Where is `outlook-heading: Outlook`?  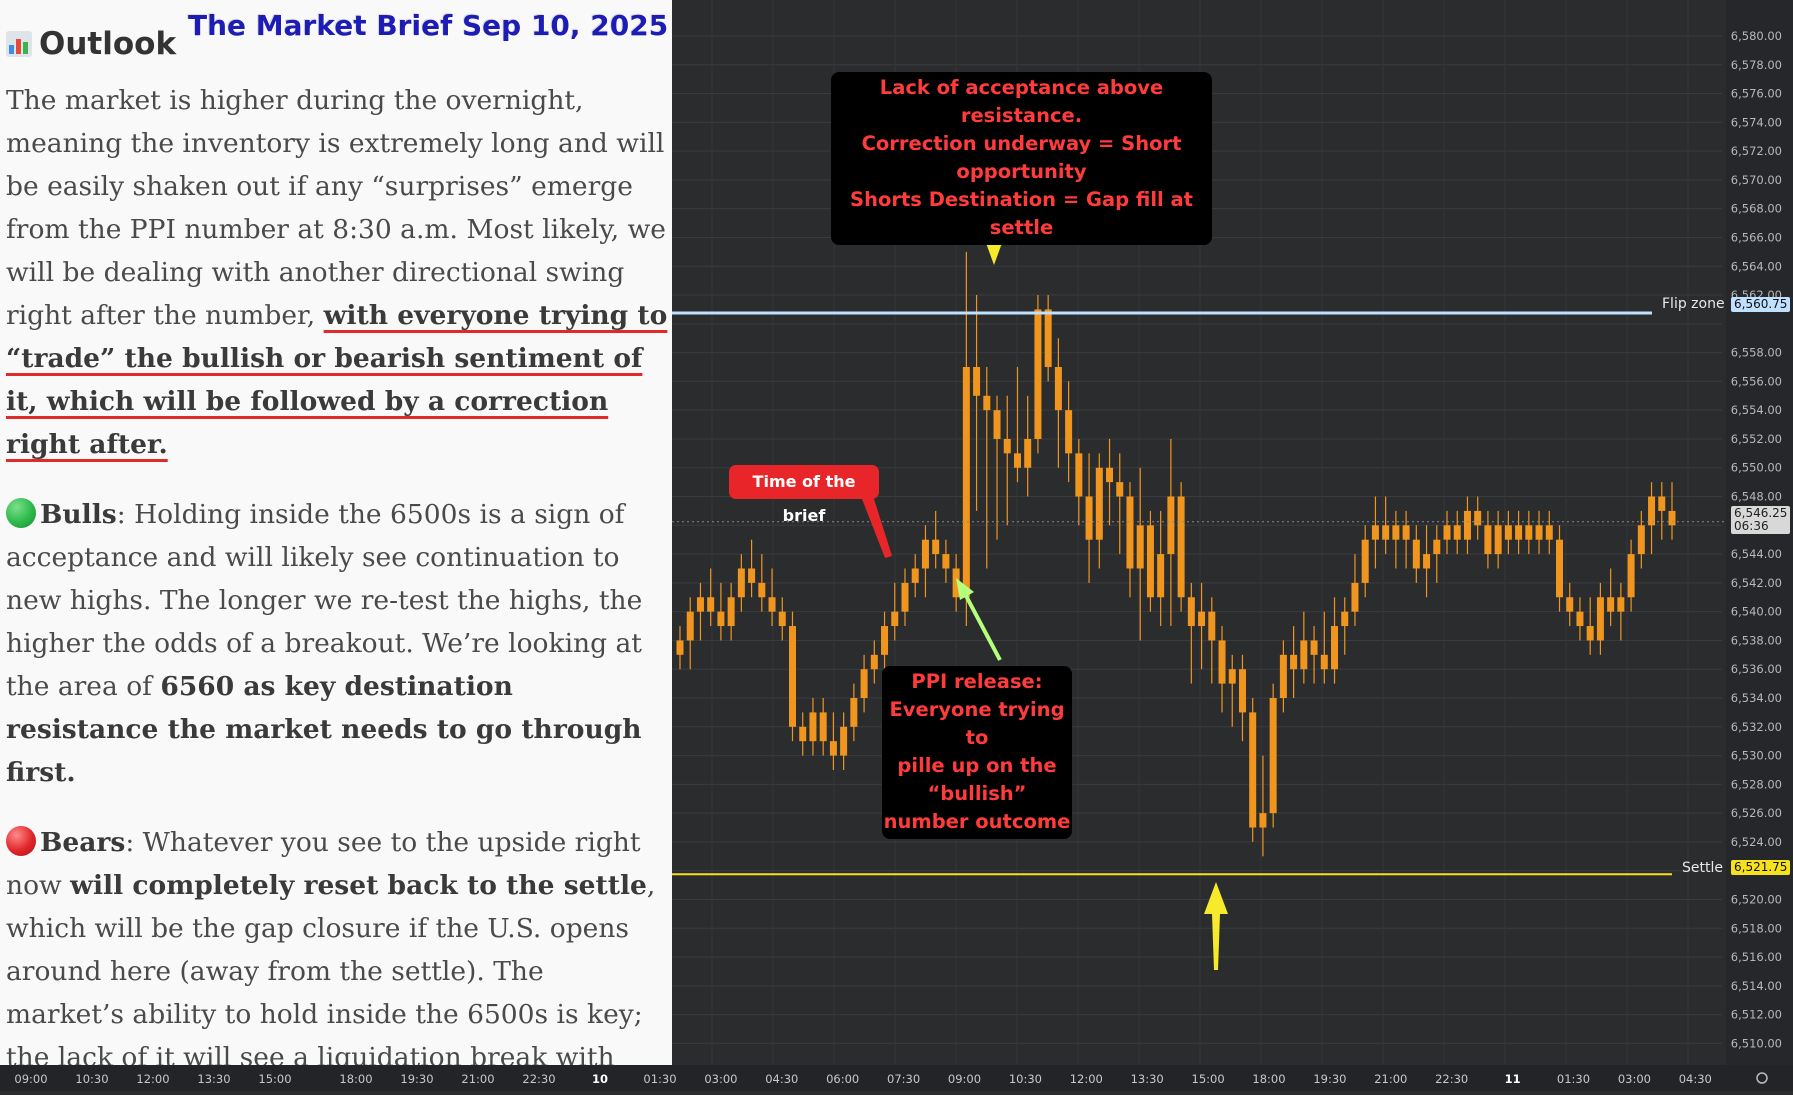
outlook-heading: Outlook is located at coordinates (91, 44).